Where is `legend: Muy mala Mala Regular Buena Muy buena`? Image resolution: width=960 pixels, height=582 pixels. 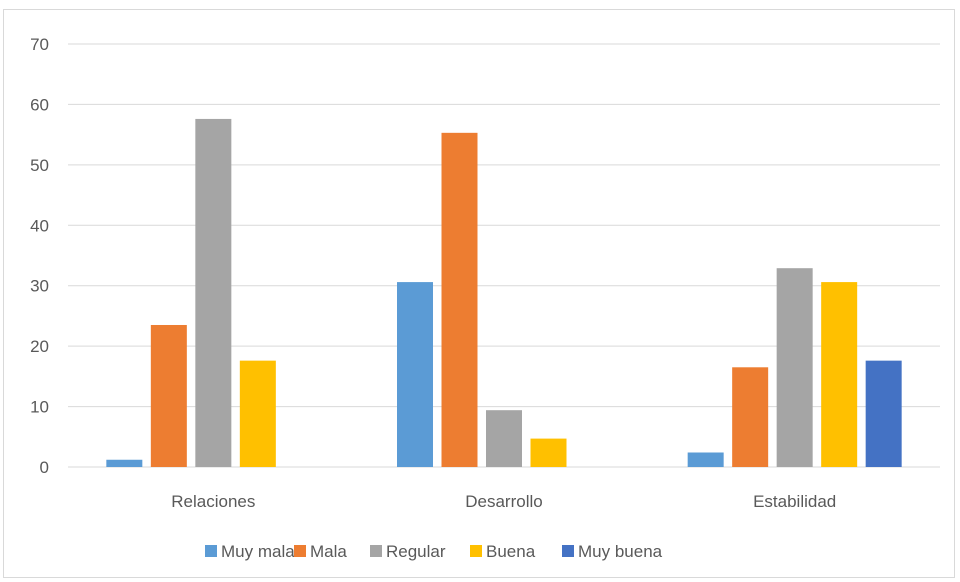
legend: Muy mala Mala Regular Buena Muy buena is located at coordinates (434, 551).